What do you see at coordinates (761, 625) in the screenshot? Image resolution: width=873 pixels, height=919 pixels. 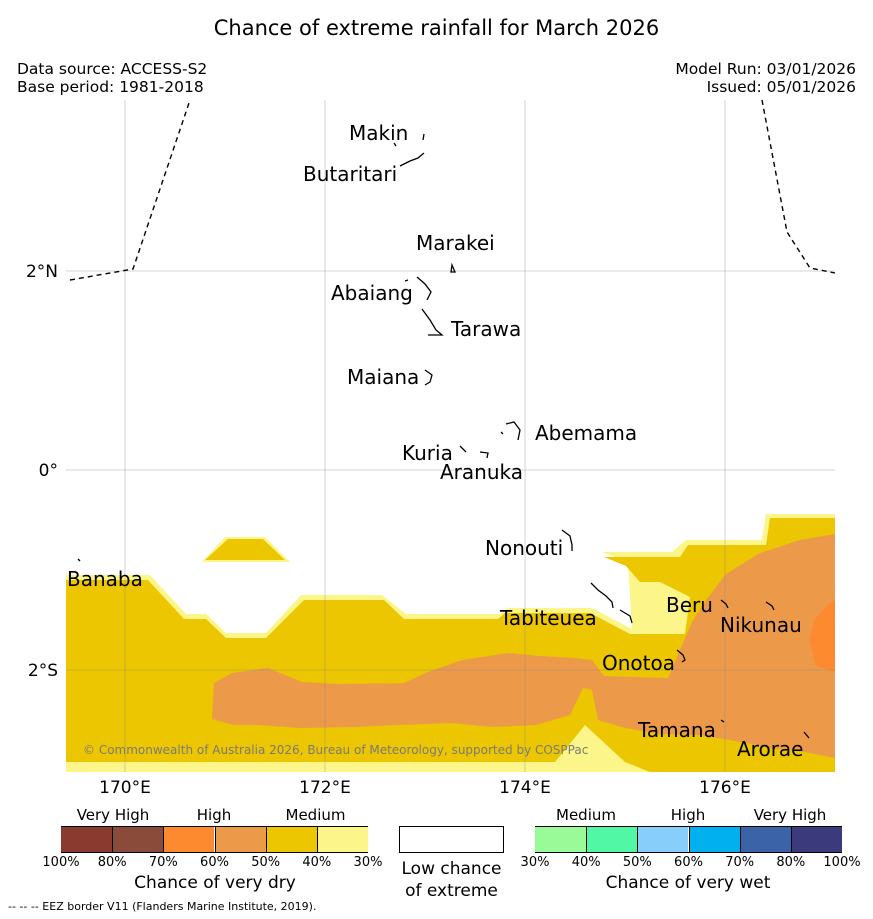 I see `label-nikunau: Nikunau` at bounding box center [761, 625].